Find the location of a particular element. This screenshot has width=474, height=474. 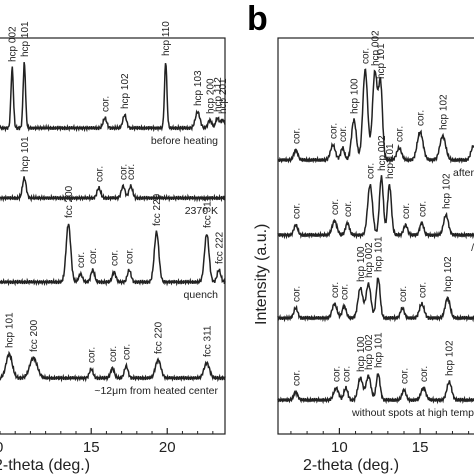

x-tick-label-partial: 0 is located at coordinates (1, 447).